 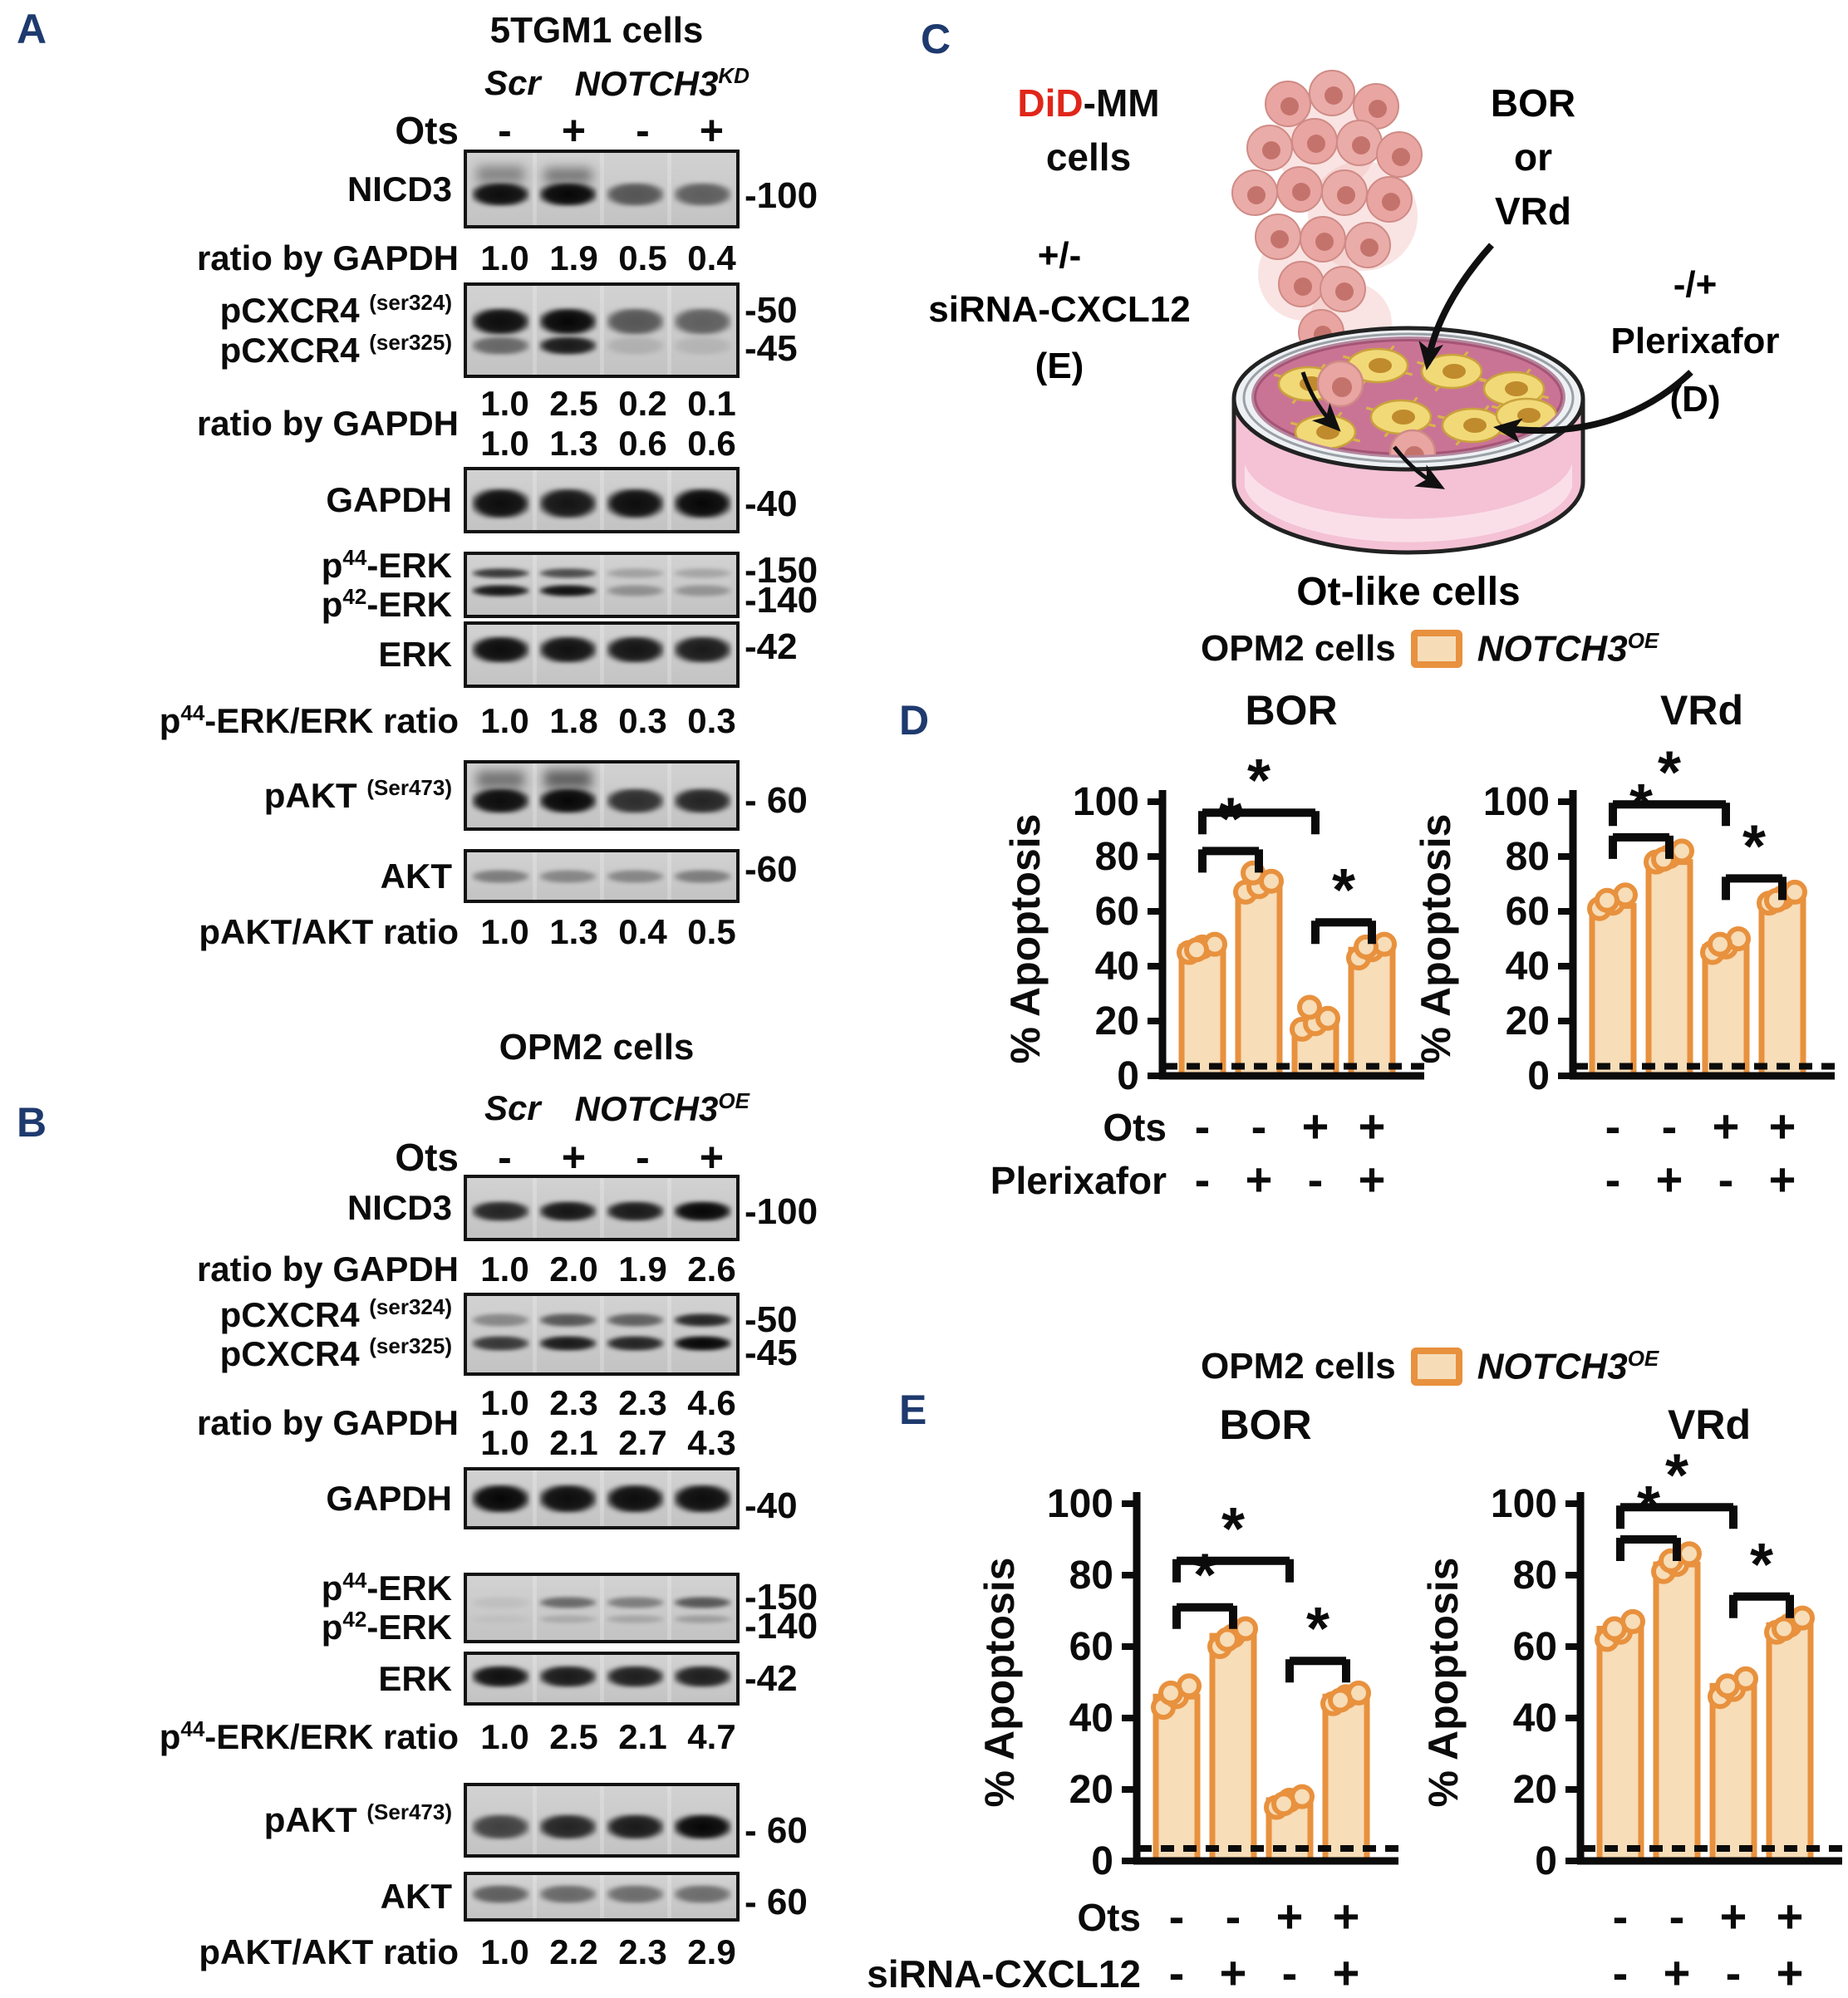 I want to click on wb-ratio-row: p44-ERK/ERK ratio 1.0 2.5 2.1 4.7, so click(x=436, y=1736).